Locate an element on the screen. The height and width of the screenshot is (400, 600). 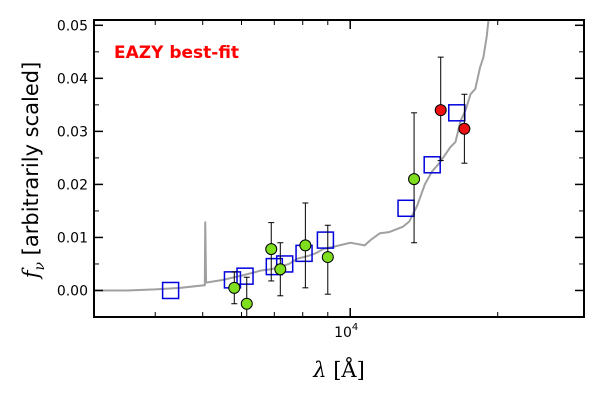
x-tick-label-exponent: 4 is located at coordinates (355, 327).